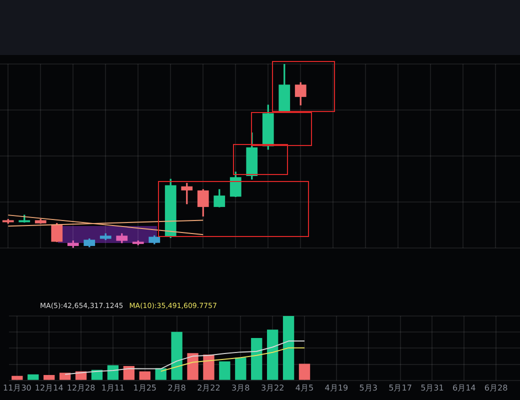 The height and width of the screenshot is (400, 520). What do you see at coordinates (432, 387) in the screenshot?
I see `x-tick-label: 5月31` at bounding box center [432, 387].